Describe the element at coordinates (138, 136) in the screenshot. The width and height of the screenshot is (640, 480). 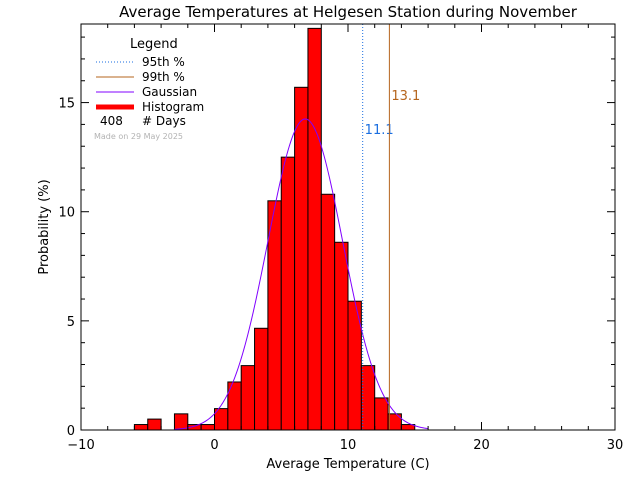
I see `watermark: Made on 29 May 2025` at that location.